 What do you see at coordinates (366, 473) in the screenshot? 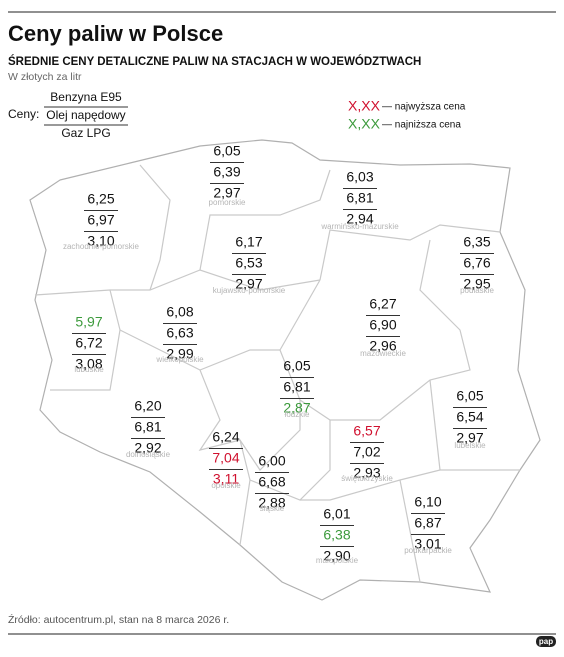
I see `price: 2,93` at bounding box center [366, 473].